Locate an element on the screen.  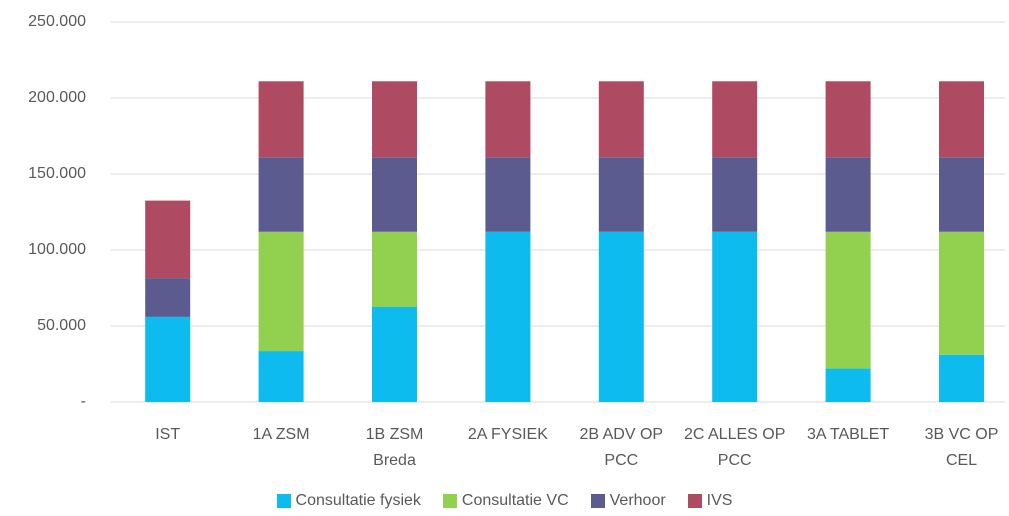
legend-item: Consultatie VC is located at coordinates (505, 501).